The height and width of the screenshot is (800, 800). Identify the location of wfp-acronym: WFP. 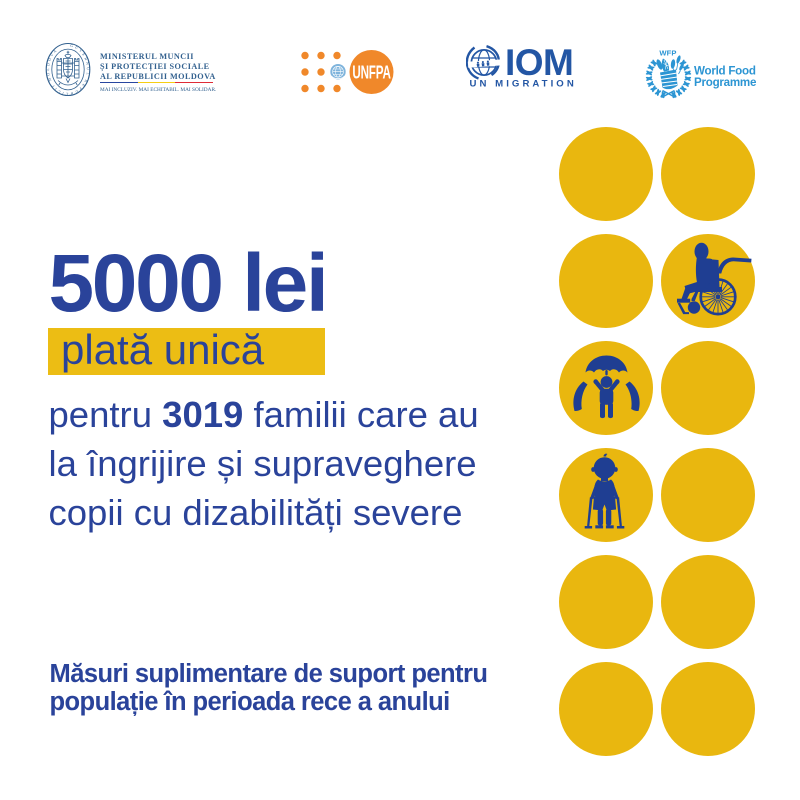
(667, 53).